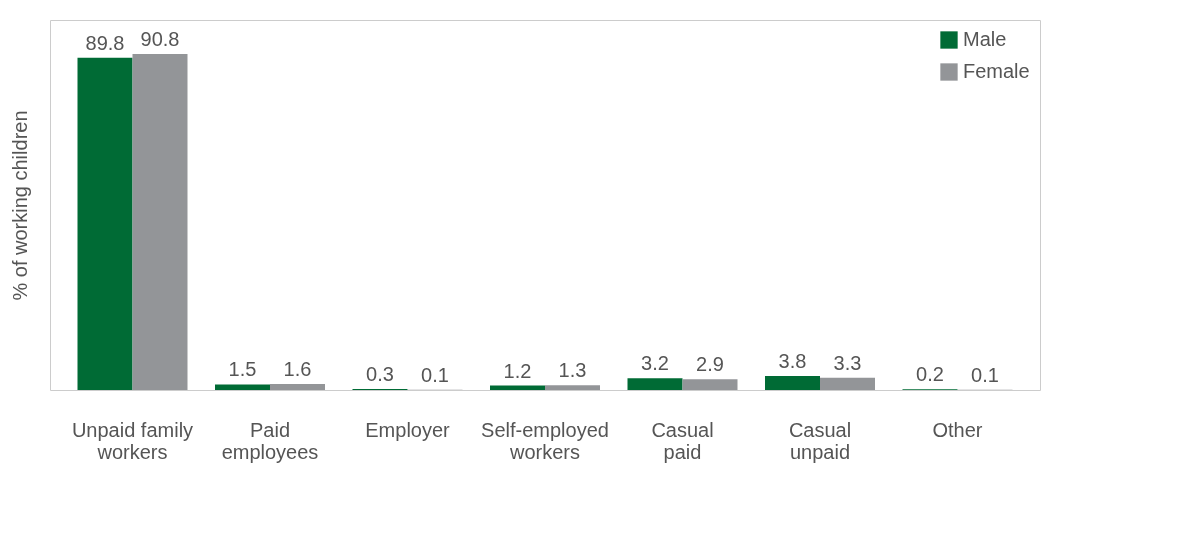 The height and width of the screenshot is (544, 1186). I want to click on data-label: 89.8, so click(105, 42).